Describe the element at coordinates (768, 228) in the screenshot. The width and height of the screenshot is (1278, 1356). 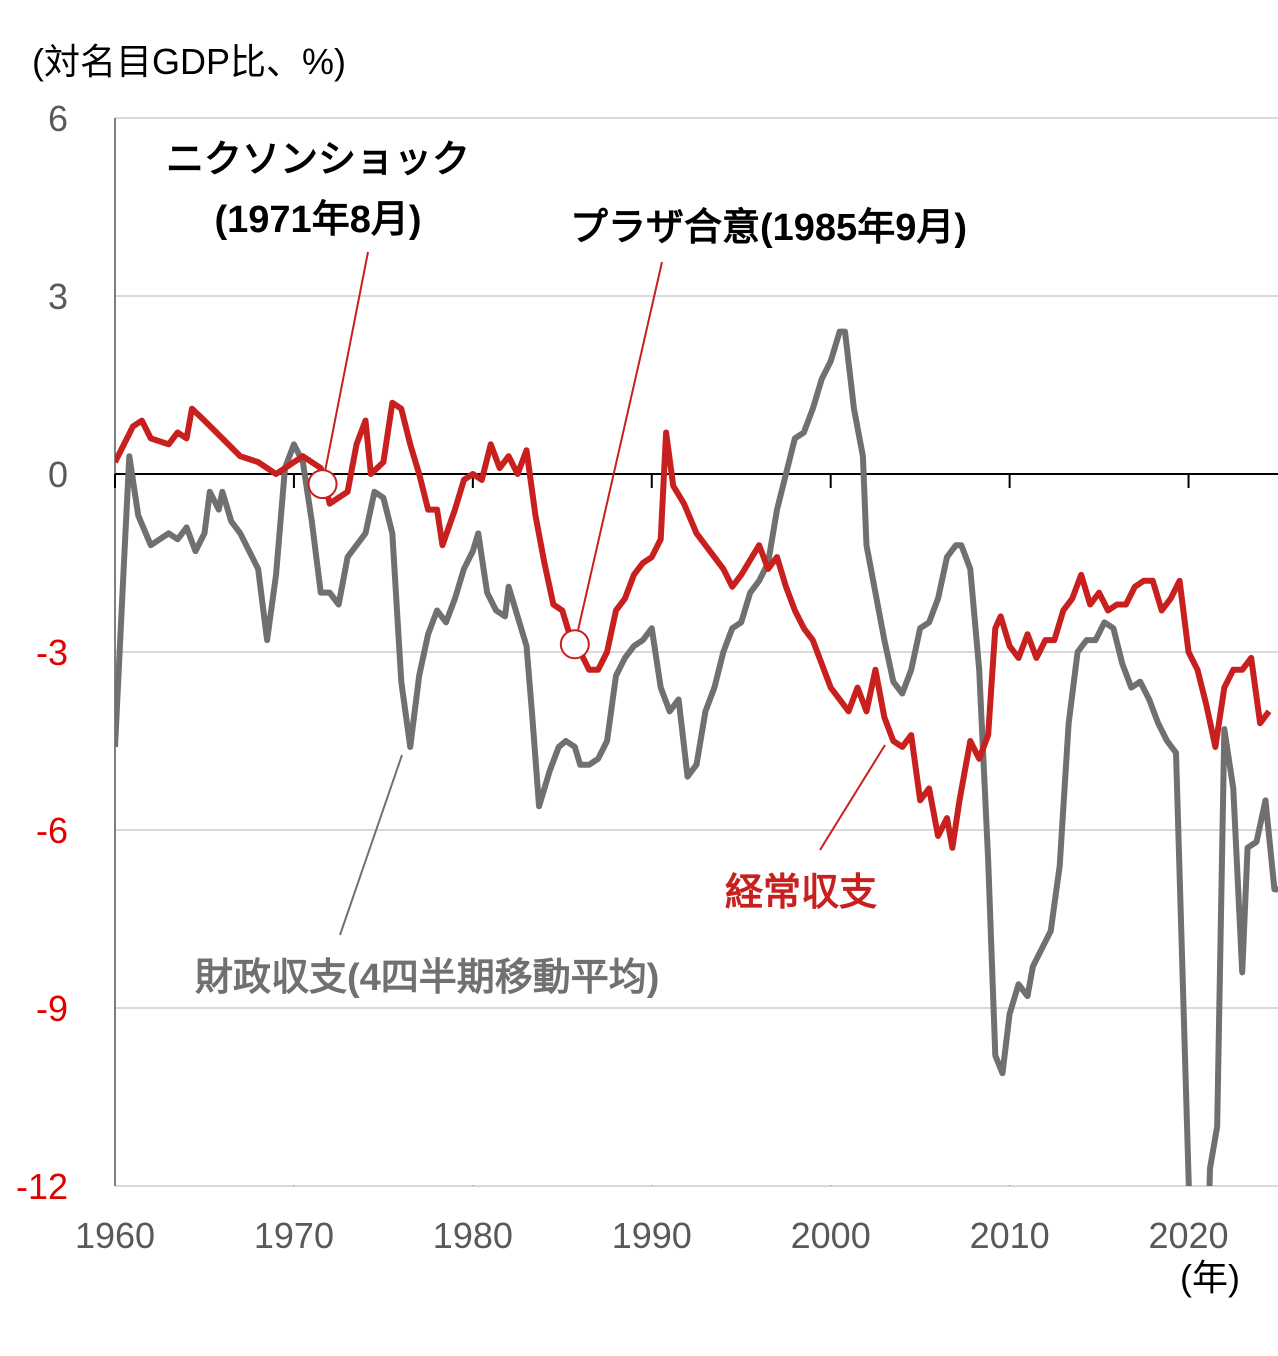
I see `annotation: プラザ合意(1985年9月)` at that location.